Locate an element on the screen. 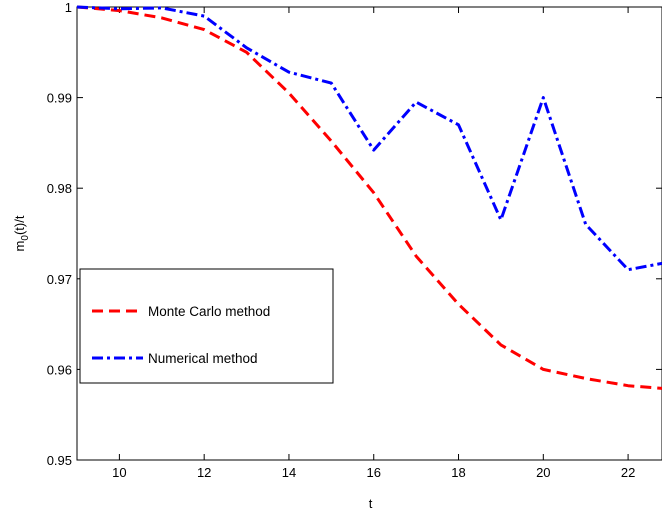 The width and height of the screenshot is (662, 514). x-tick-label: 12 is located at coordinates (204, 472).